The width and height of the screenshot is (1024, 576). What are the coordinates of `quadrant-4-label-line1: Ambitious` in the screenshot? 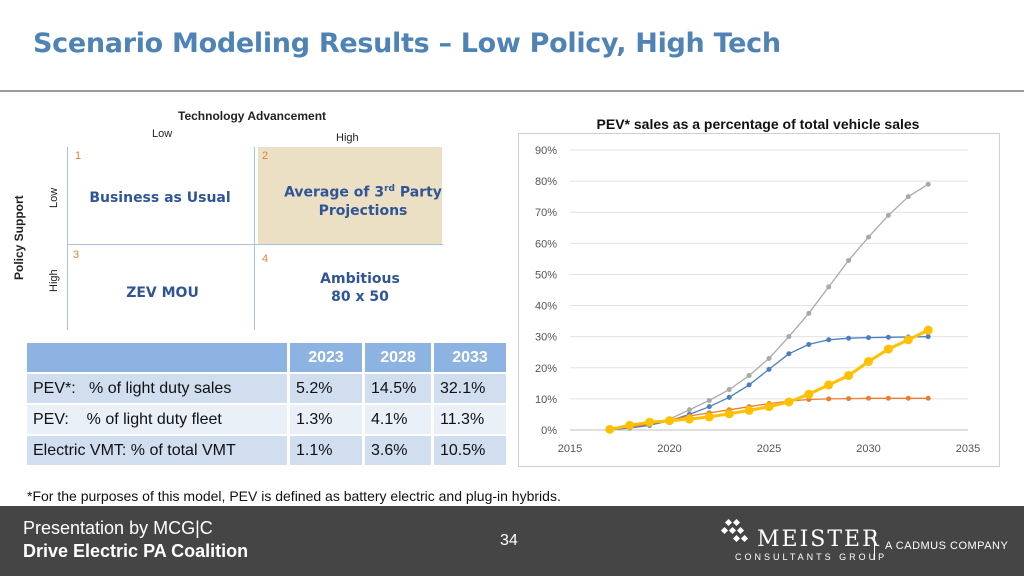 It's located at (360, 279).